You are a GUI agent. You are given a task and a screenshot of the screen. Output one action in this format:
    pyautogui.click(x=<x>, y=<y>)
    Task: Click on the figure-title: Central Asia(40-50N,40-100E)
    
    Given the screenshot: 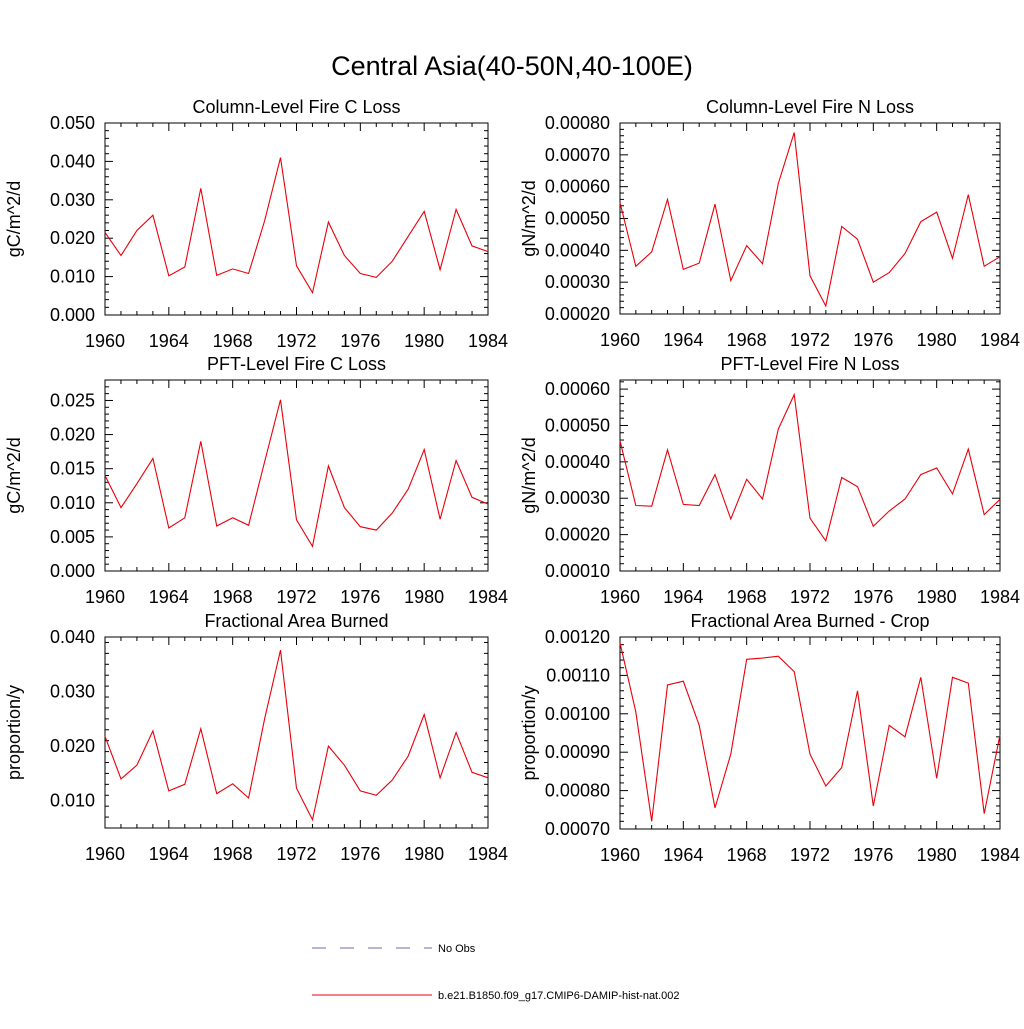 What is the action you would take?
    pyautogui.click(x=512, y=66)
    